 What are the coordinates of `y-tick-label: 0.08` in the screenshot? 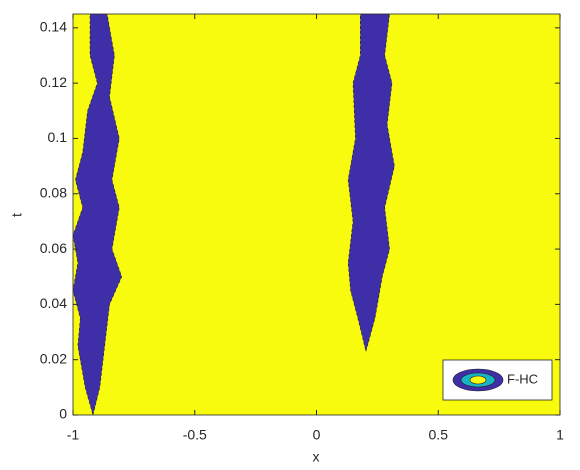 It's located at (53, 192).